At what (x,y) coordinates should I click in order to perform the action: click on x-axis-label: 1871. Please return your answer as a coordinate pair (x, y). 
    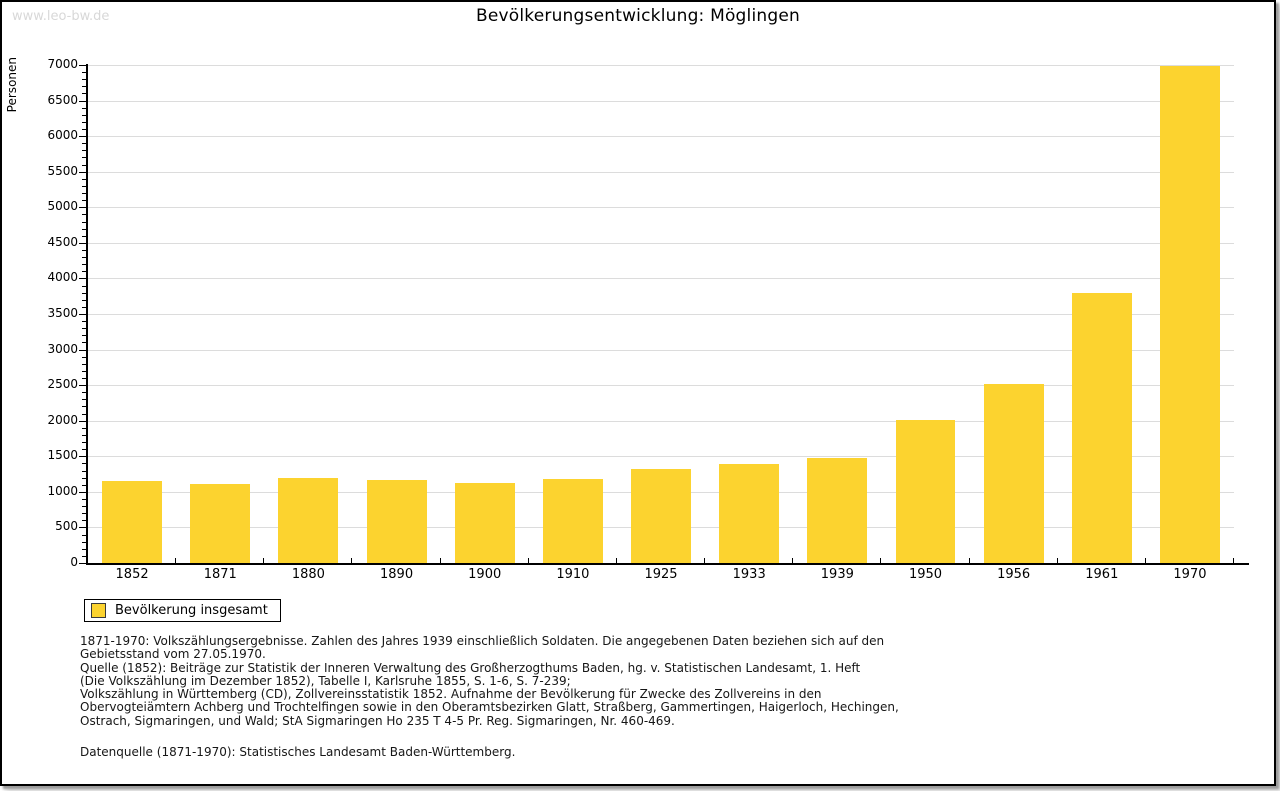
    Looking at the image, I should click on (220, 574).